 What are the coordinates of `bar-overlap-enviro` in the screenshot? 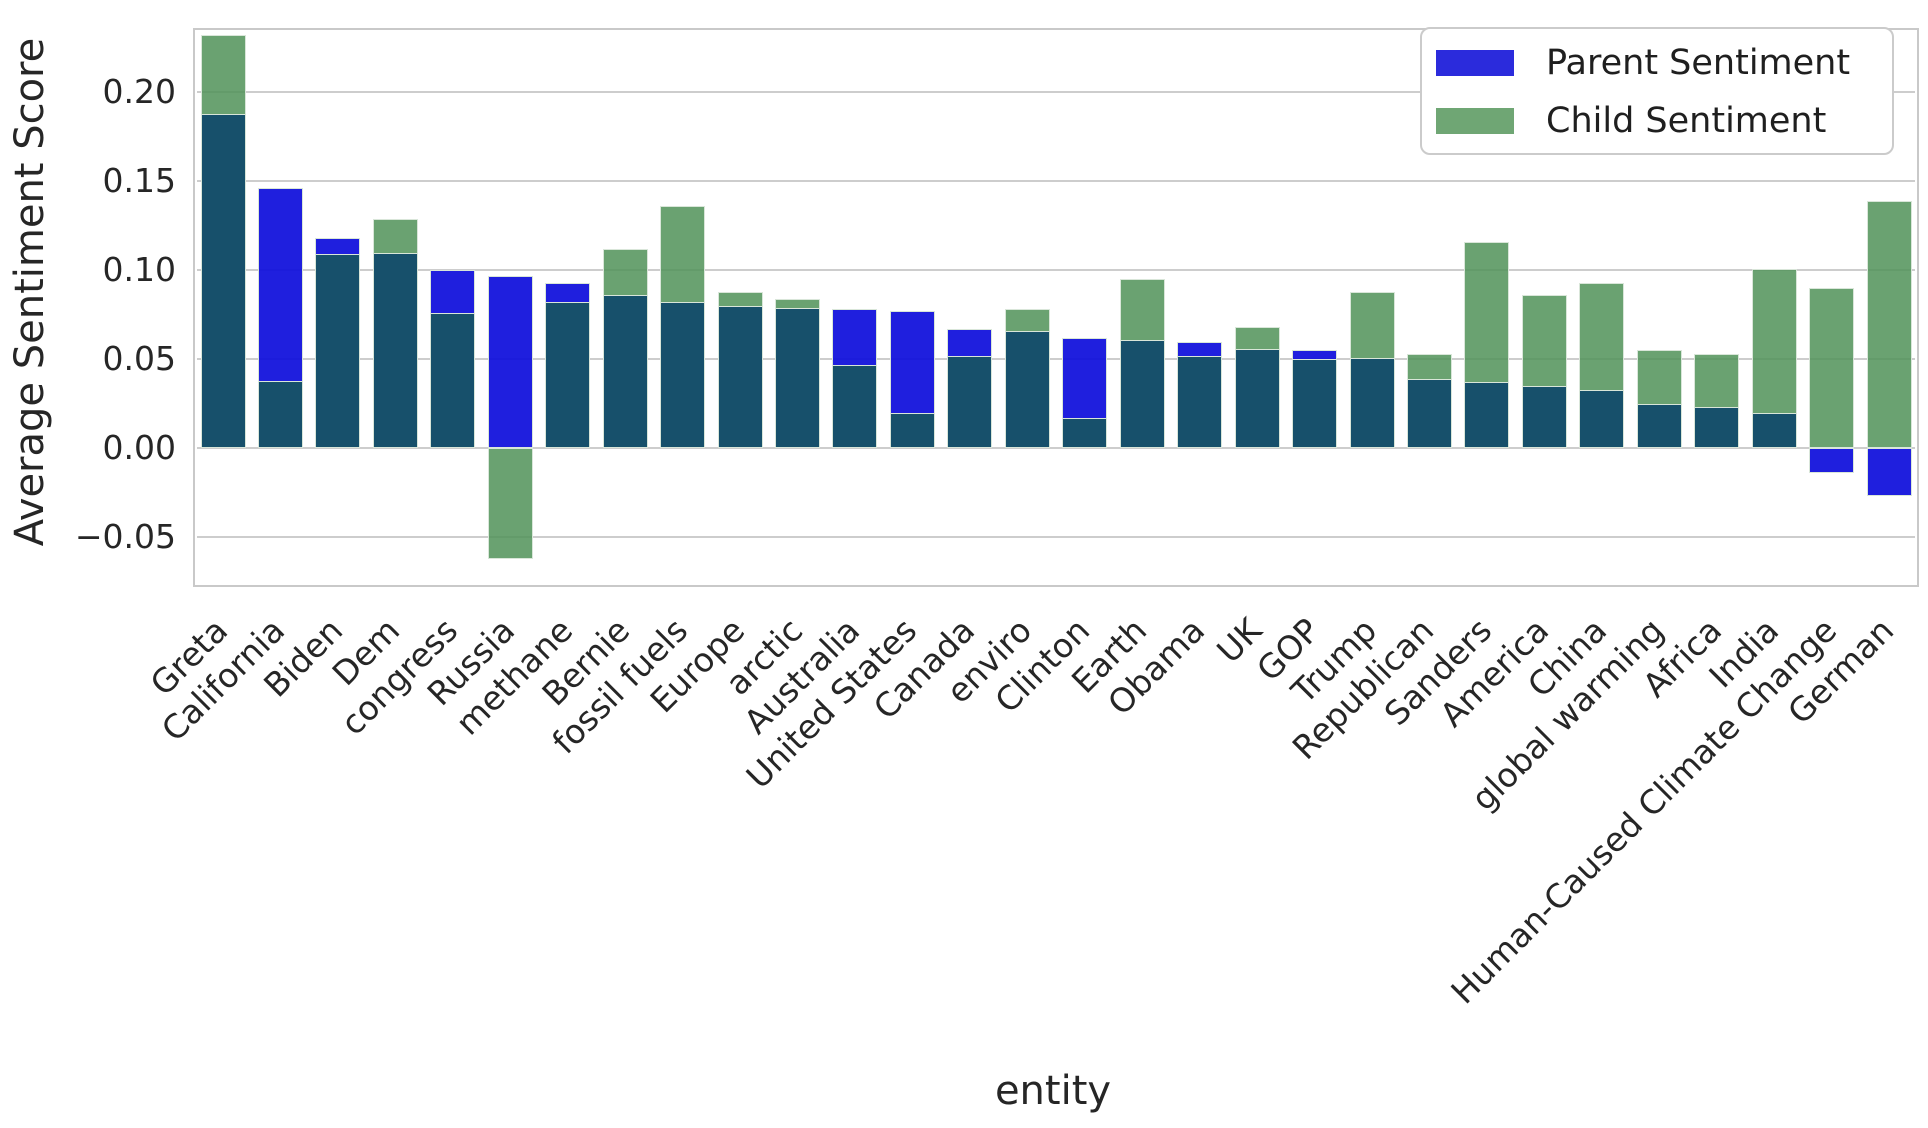 It's located at (1027, 389).